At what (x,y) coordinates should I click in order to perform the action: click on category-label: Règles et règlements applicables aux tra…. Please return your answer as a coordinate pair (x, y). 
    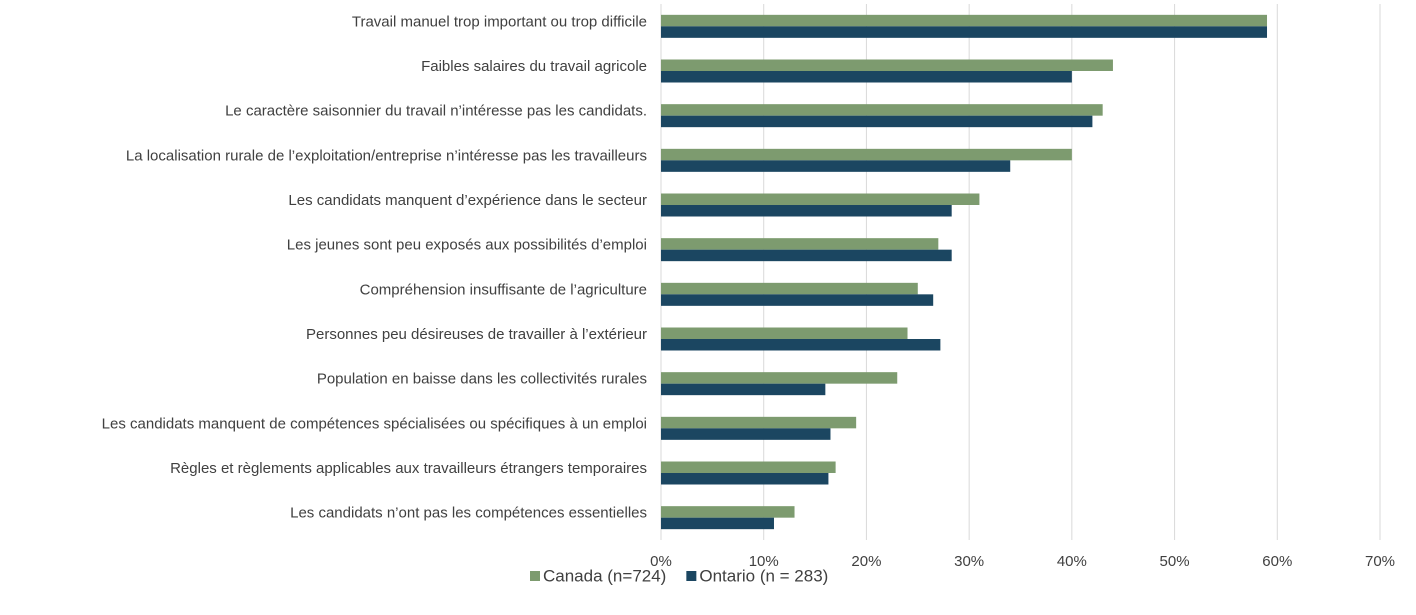
    Looking at the image, I should click on (408, 468).